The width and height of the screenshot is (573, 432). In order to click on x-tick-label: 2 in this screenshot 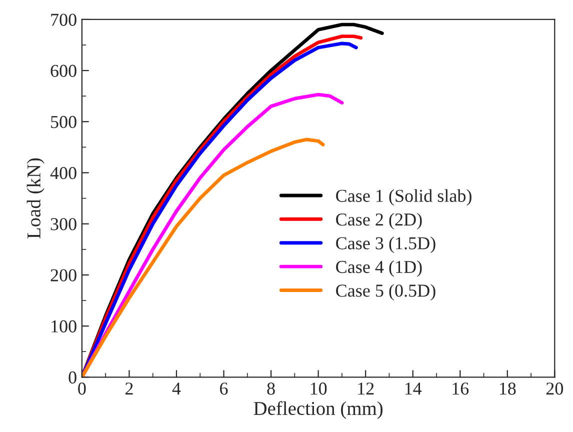, I will do `click(129, 388)`.